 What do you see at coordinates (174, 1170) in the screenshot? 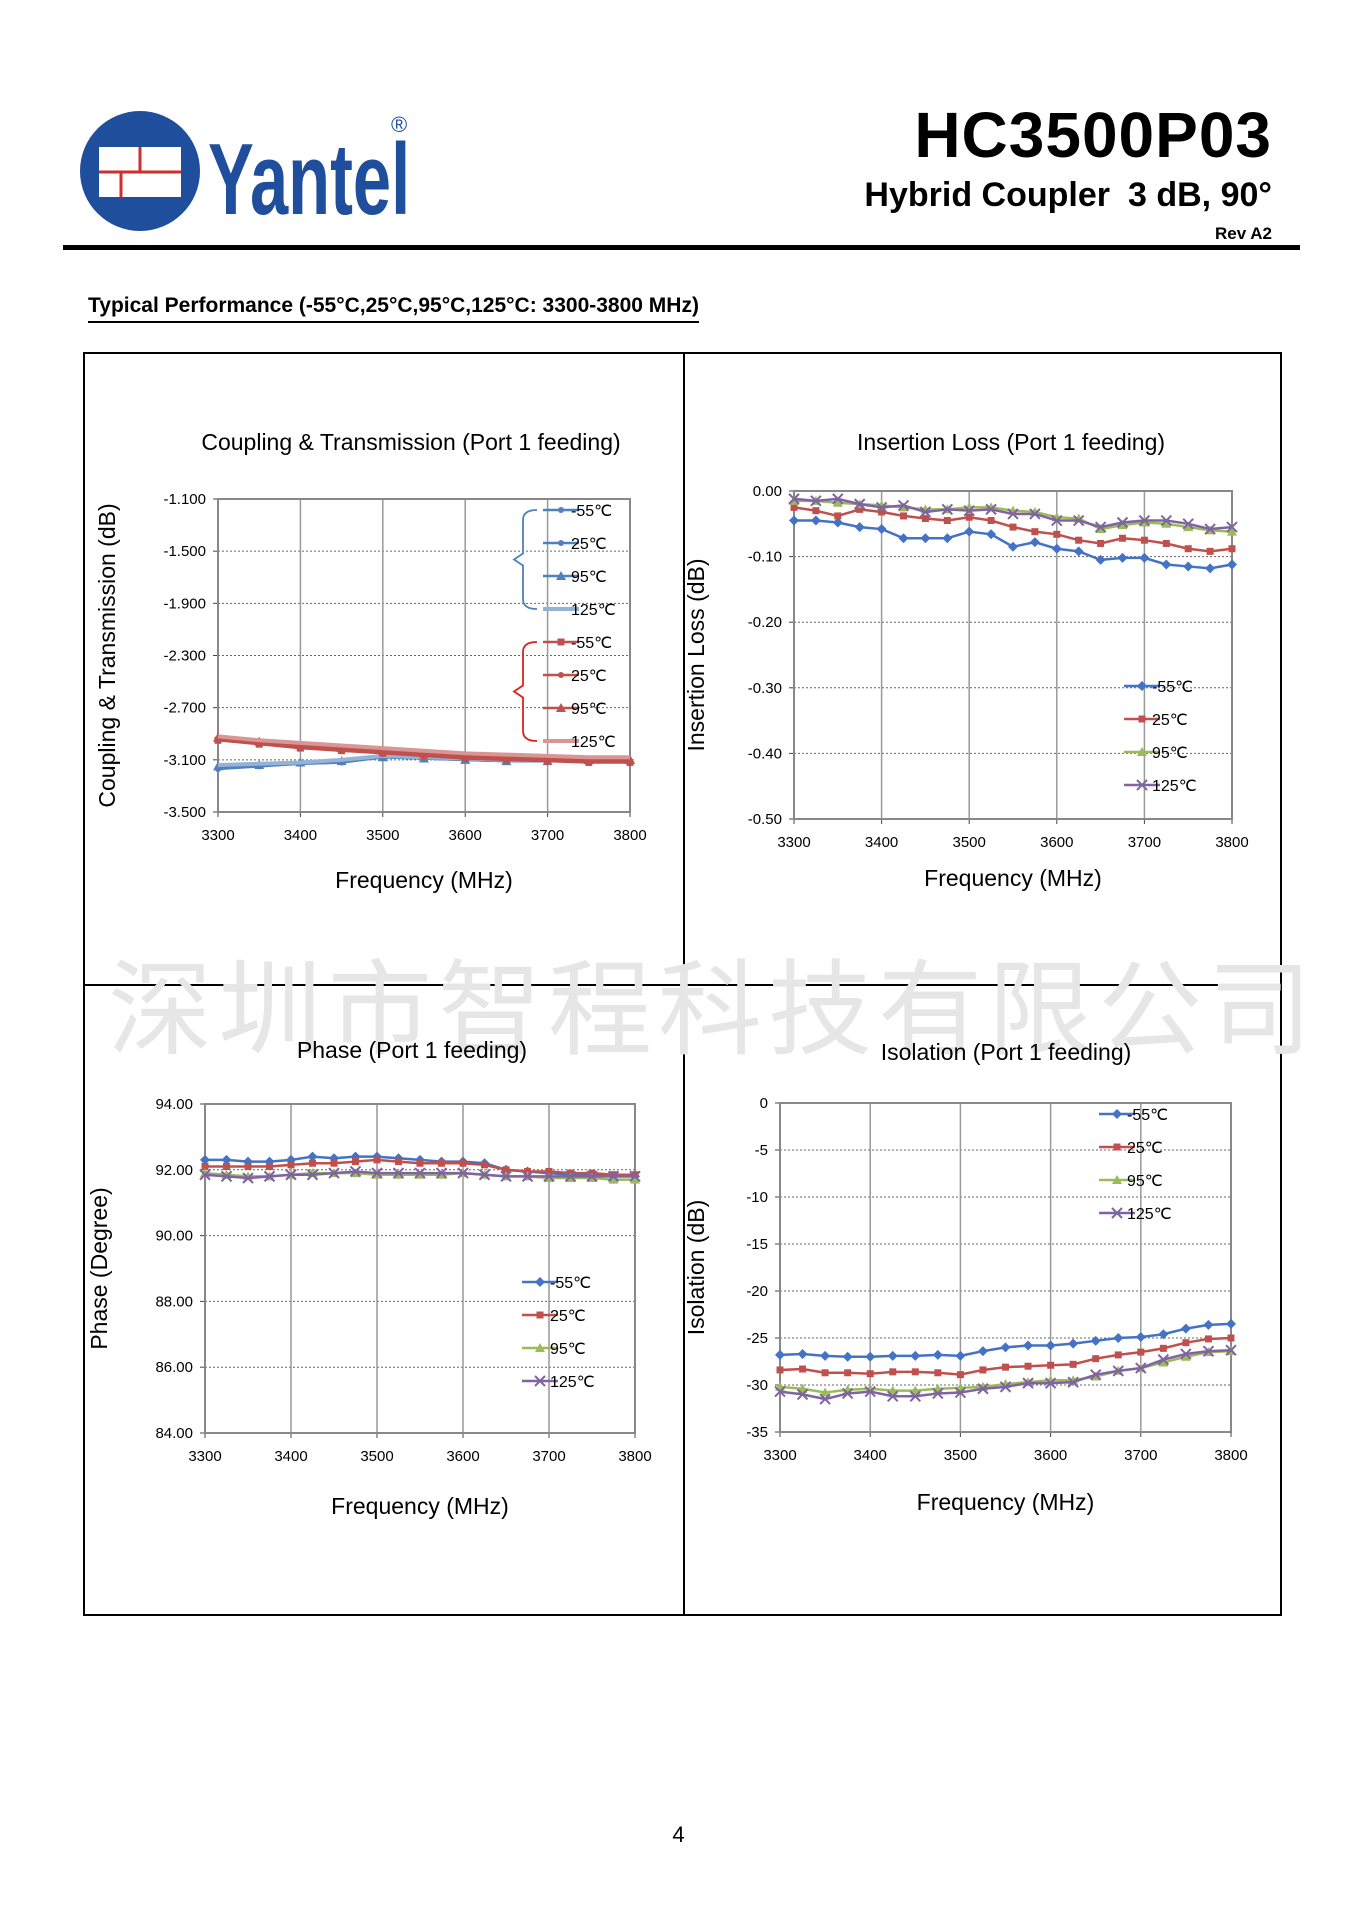
I see `y-tick-label: 92.00` at bounding box center [174, 1170].